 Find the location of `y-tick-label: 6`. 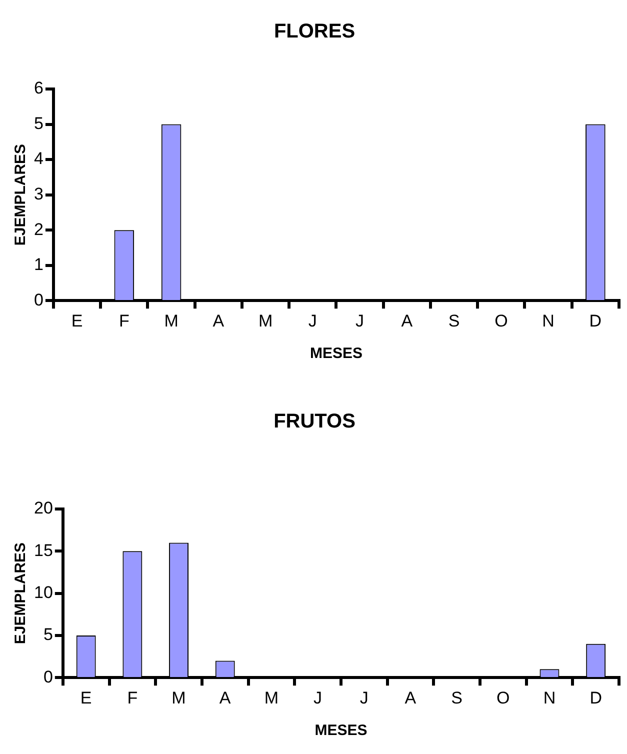

y-tick-label: 6 is located at coordinates (39, 88).